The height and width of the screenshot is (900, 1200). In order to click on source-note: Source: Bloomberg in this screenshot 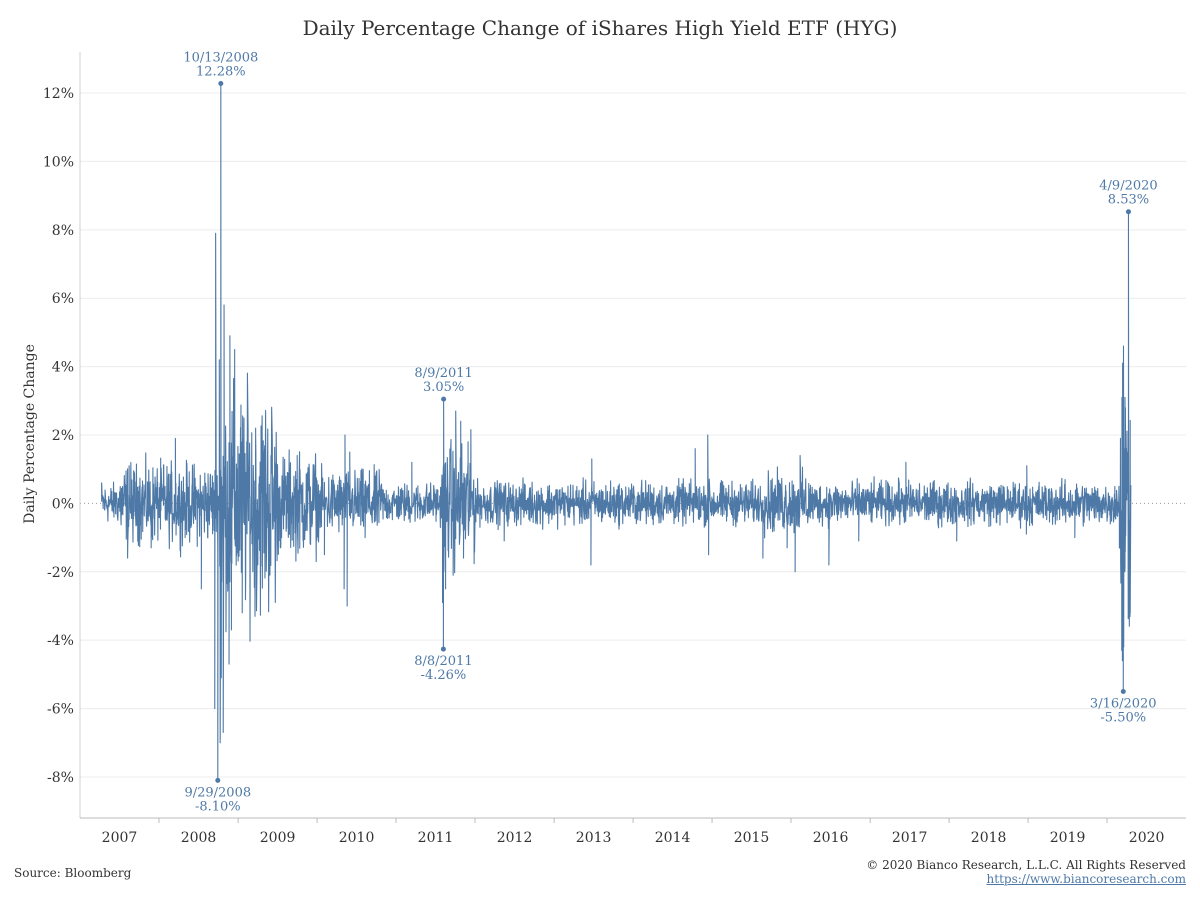, I will do `click(73, 873)`.